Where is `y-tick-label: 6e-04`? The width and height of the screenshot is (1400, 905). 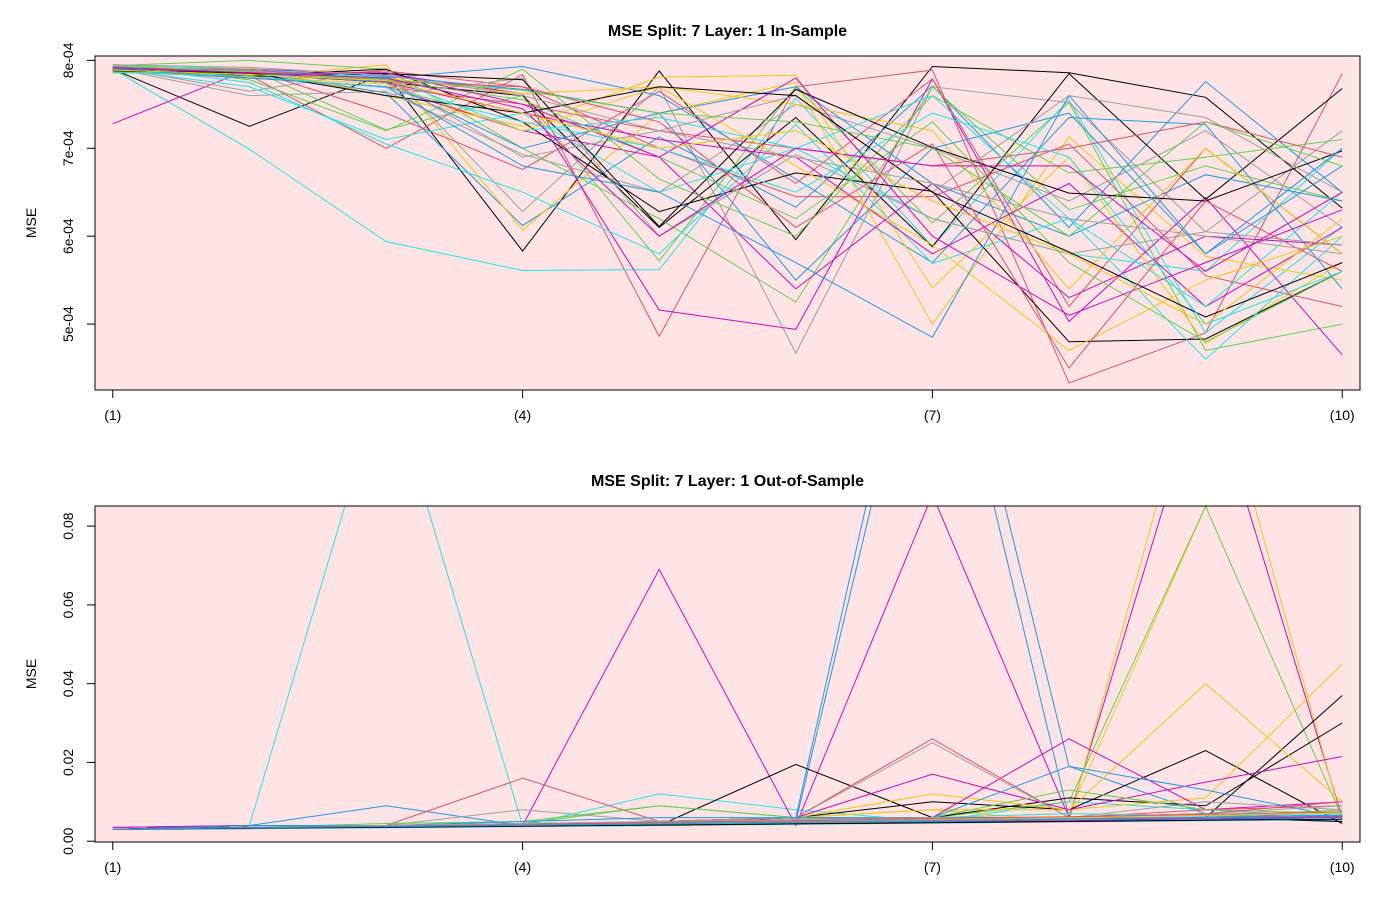 y-tick-label: 6e-04 is located at coordinates (68, 236).